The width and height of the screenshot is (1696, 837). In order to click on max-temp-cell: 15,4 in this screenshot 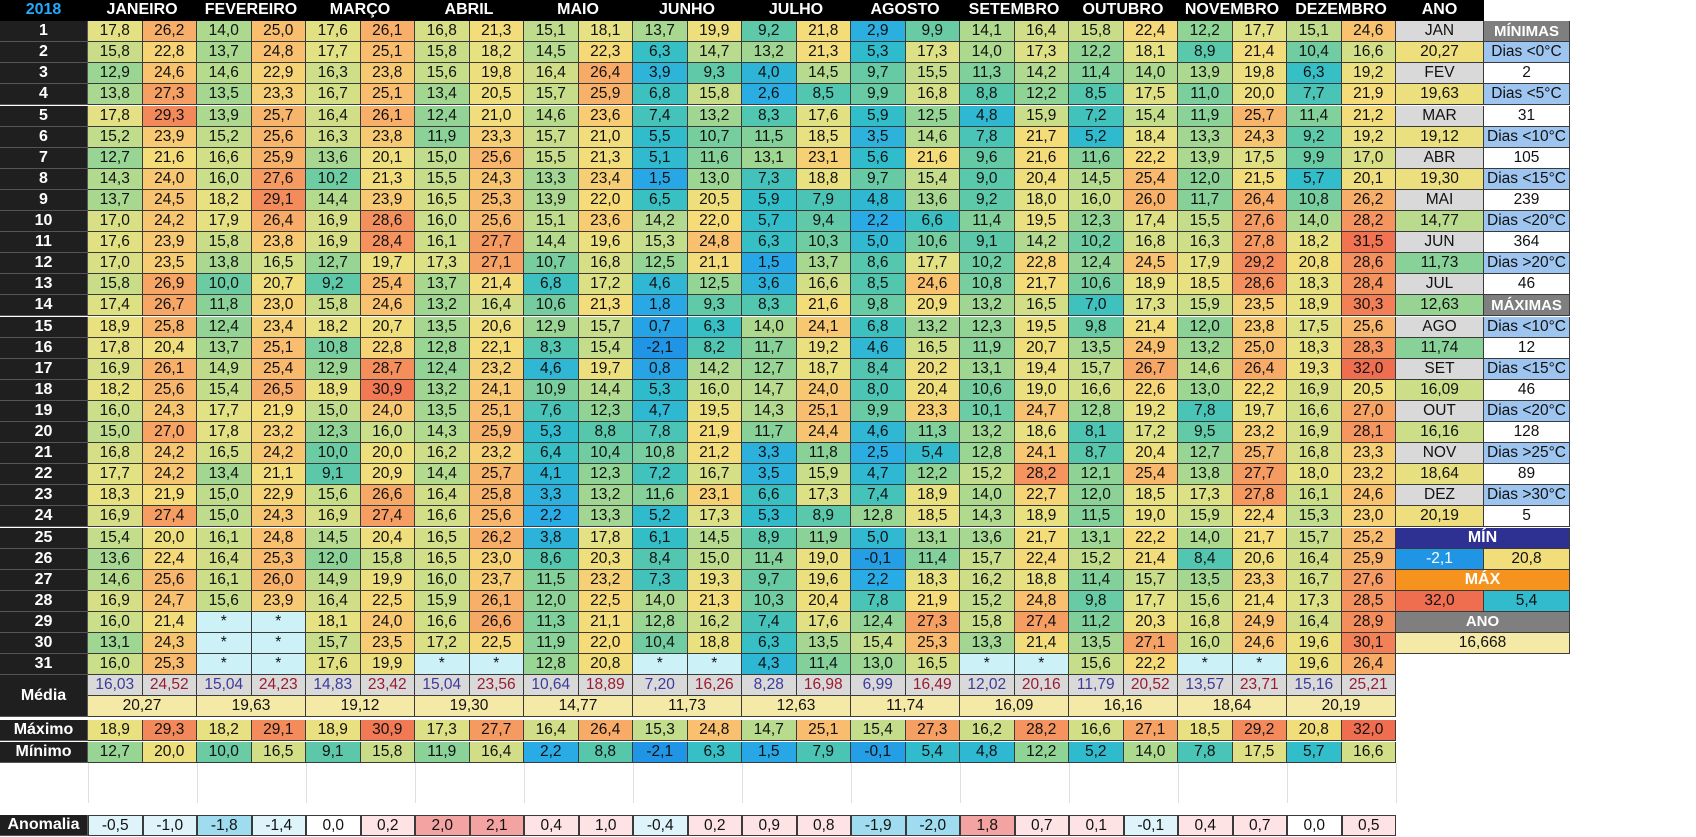, I will do `click(605, 348)`.